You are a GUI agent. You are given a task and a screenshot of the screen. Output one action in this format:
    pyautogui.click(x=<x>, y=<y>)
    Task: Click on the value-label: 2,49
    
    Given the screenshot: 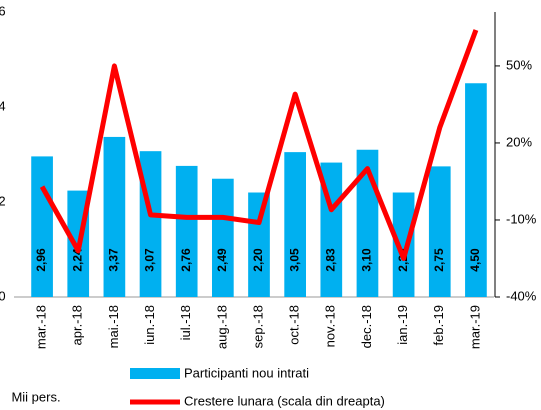 What is the action you would take?
    pyautogui.click(x=222, y=260)
    